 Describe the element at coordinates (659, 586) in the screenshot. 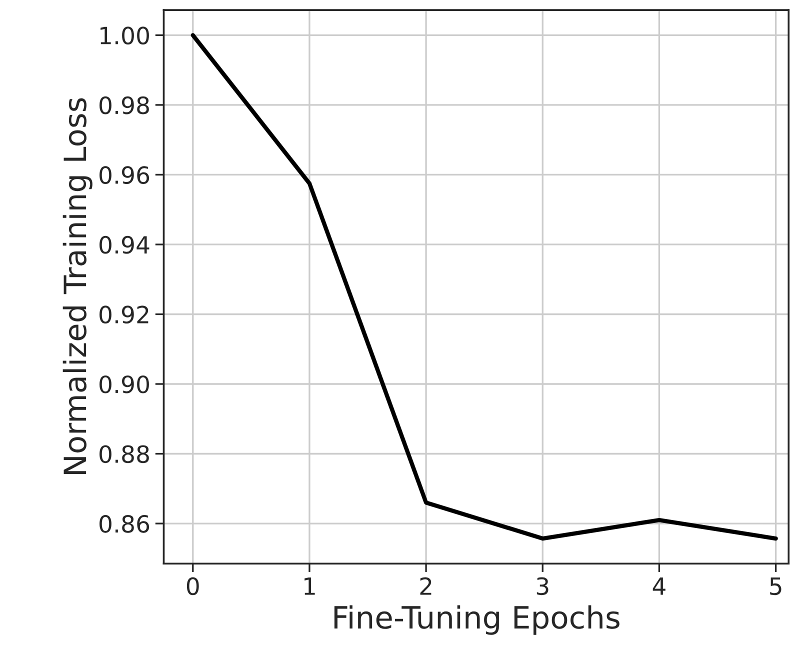

I see `x-tick-label: 4` at that location.